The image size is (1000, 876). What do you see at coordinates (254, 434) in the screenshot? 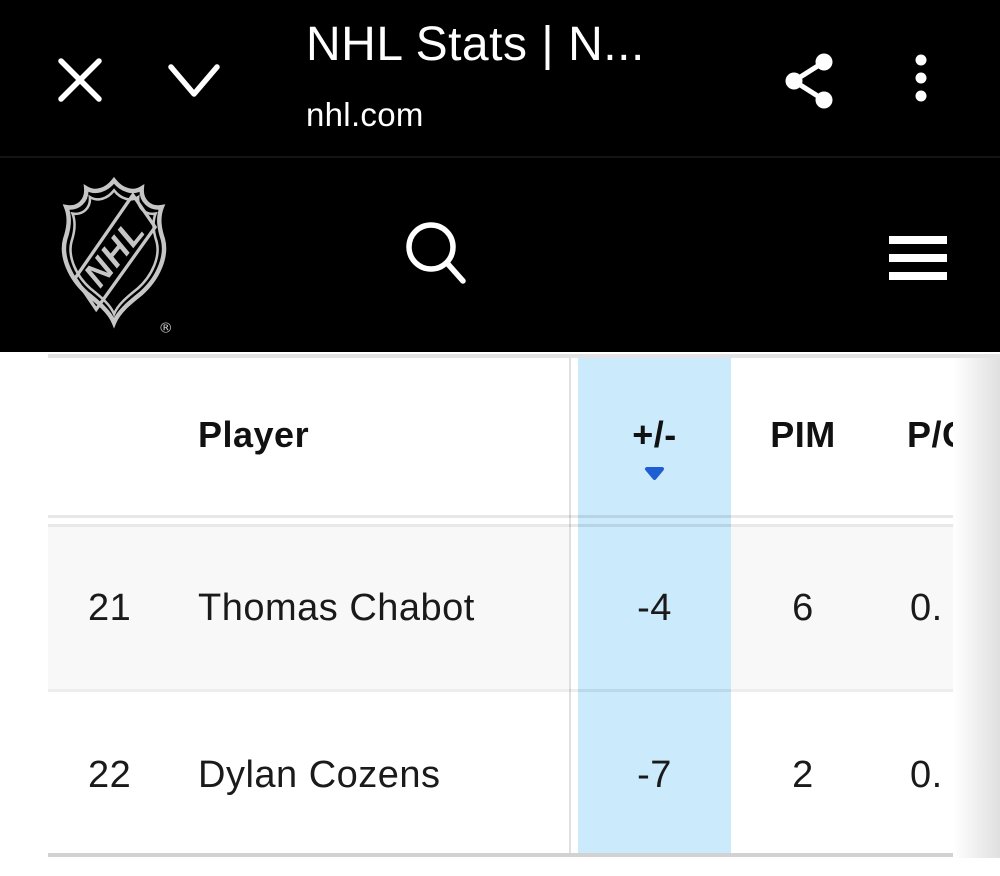
I see `column-header-player: Player` at bounding box center [254, 434].